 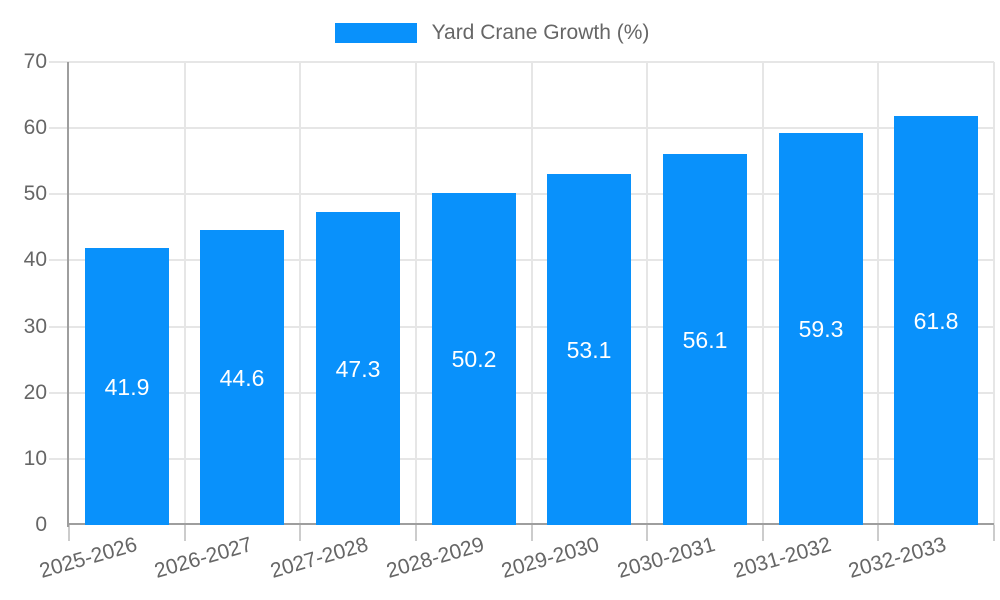 What do you see at coordinates (550, 558) in the screenshot?
I see `x-tick-label: 2029-2030` at bounding box center [550, 558].